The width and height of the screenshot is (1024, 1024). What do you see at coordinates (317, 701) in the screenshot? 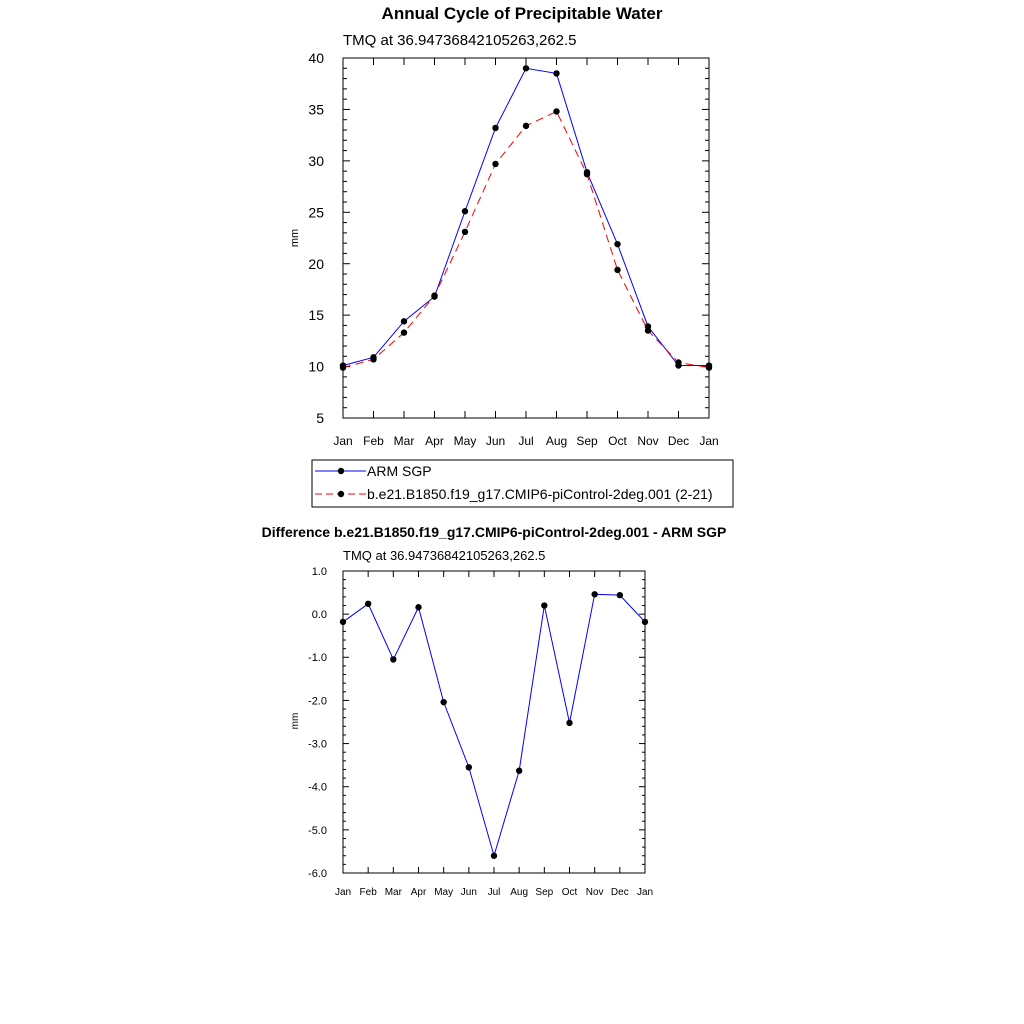
I see `chart2-y-tick-label: -2.0` at bounding box center [317, 701].